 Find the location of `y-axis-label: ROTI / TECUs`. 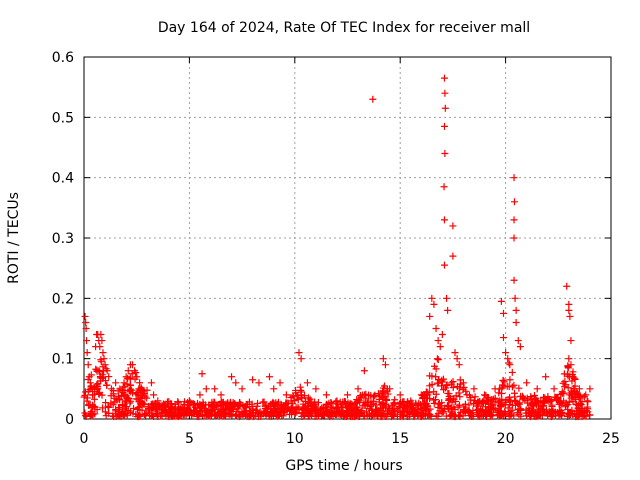

y-axis-label: ROTI / TECUs is located at coordinates (14, 238).